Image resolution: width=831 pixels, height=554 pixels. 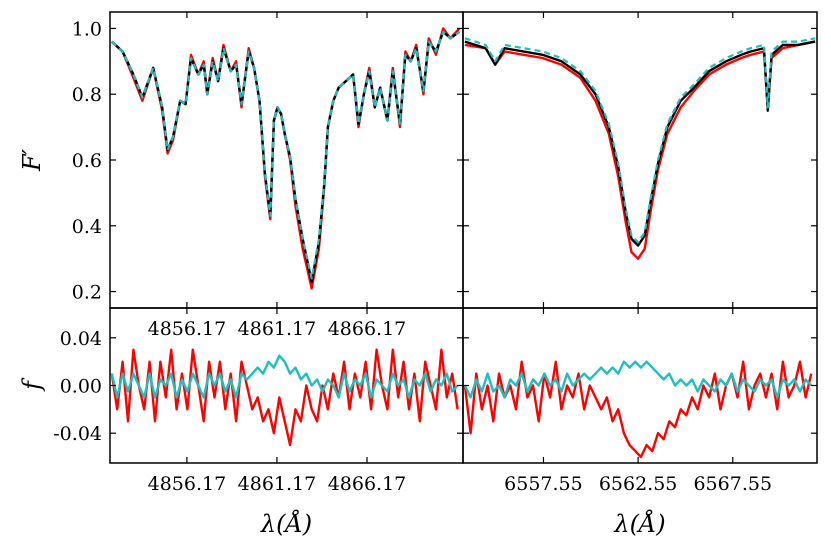 What do you see at coordinates (87, 227) in the screenshot?
I see `y-tick-label: 0.4` at bounding box center [87, 227].